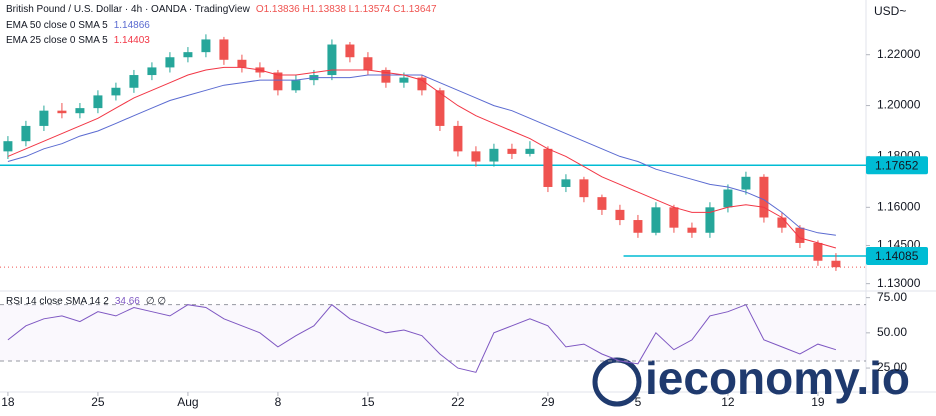  Describe the element at coordinates (57, 301) in the screenshot. I see `rsi-name: RSI 14 close SMA 14 2` at that location.